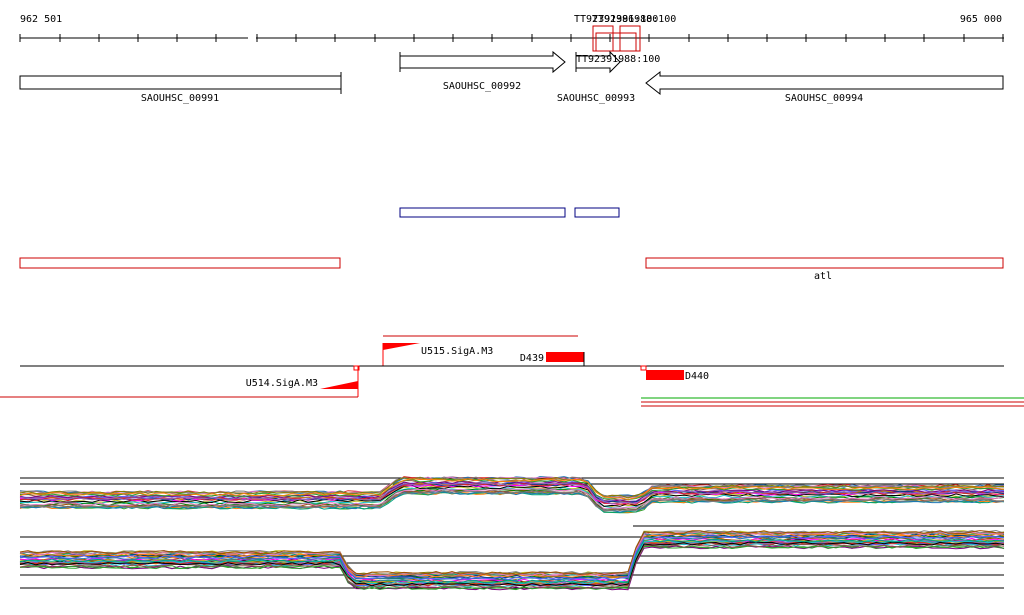  What do you see at coordinates (282, 383) in the screenshot?
I see `promoter-label: U514.SigA.M3` at bounding box center [282, 383].